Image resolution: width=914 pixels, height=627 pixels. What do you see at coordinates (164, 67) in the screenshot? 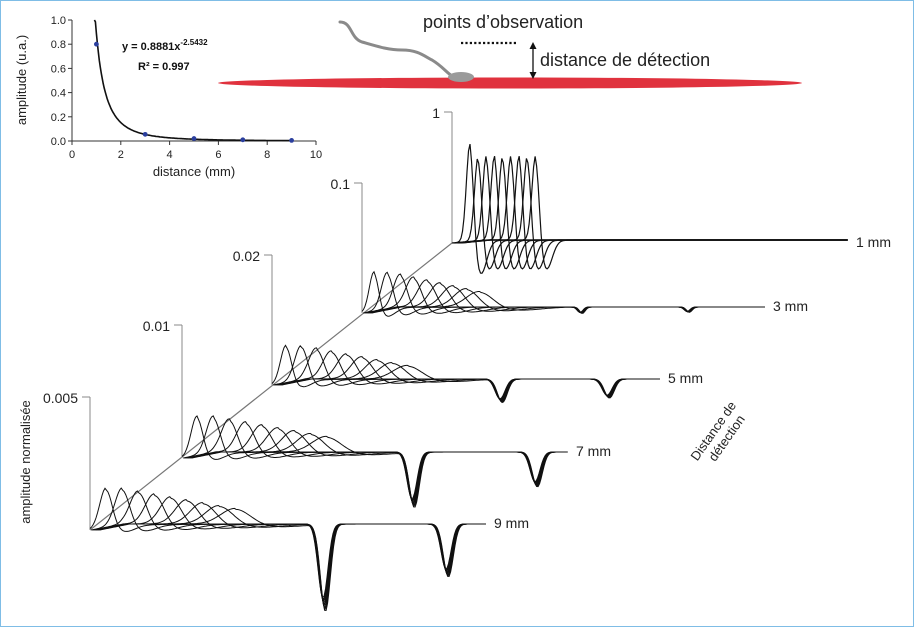
I see `fit-r2: R² = 0.997` at bounding box center [164, 67].